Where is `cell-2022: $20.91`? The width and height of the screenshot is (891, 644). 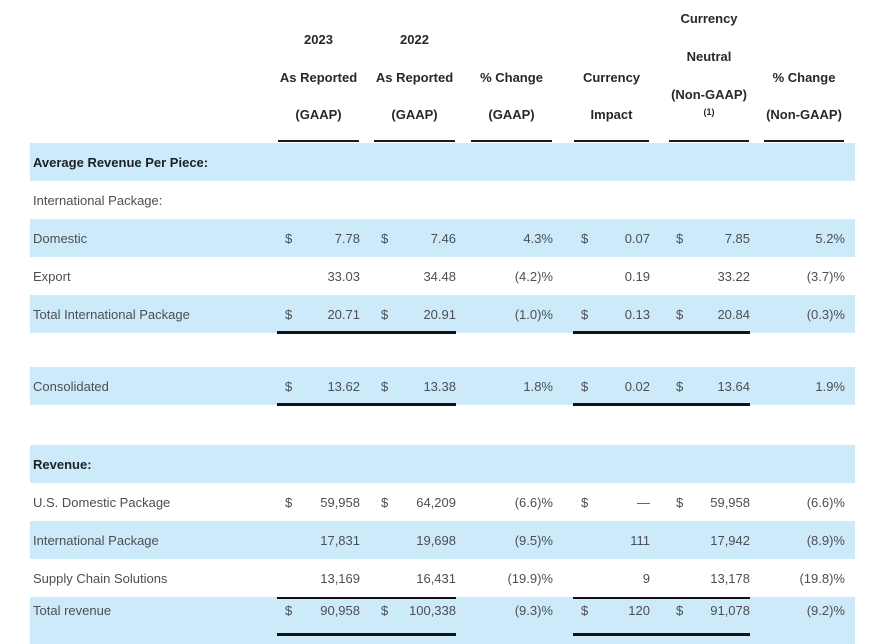
cell-2022: $20.91 is located at coordinates (414, 314).